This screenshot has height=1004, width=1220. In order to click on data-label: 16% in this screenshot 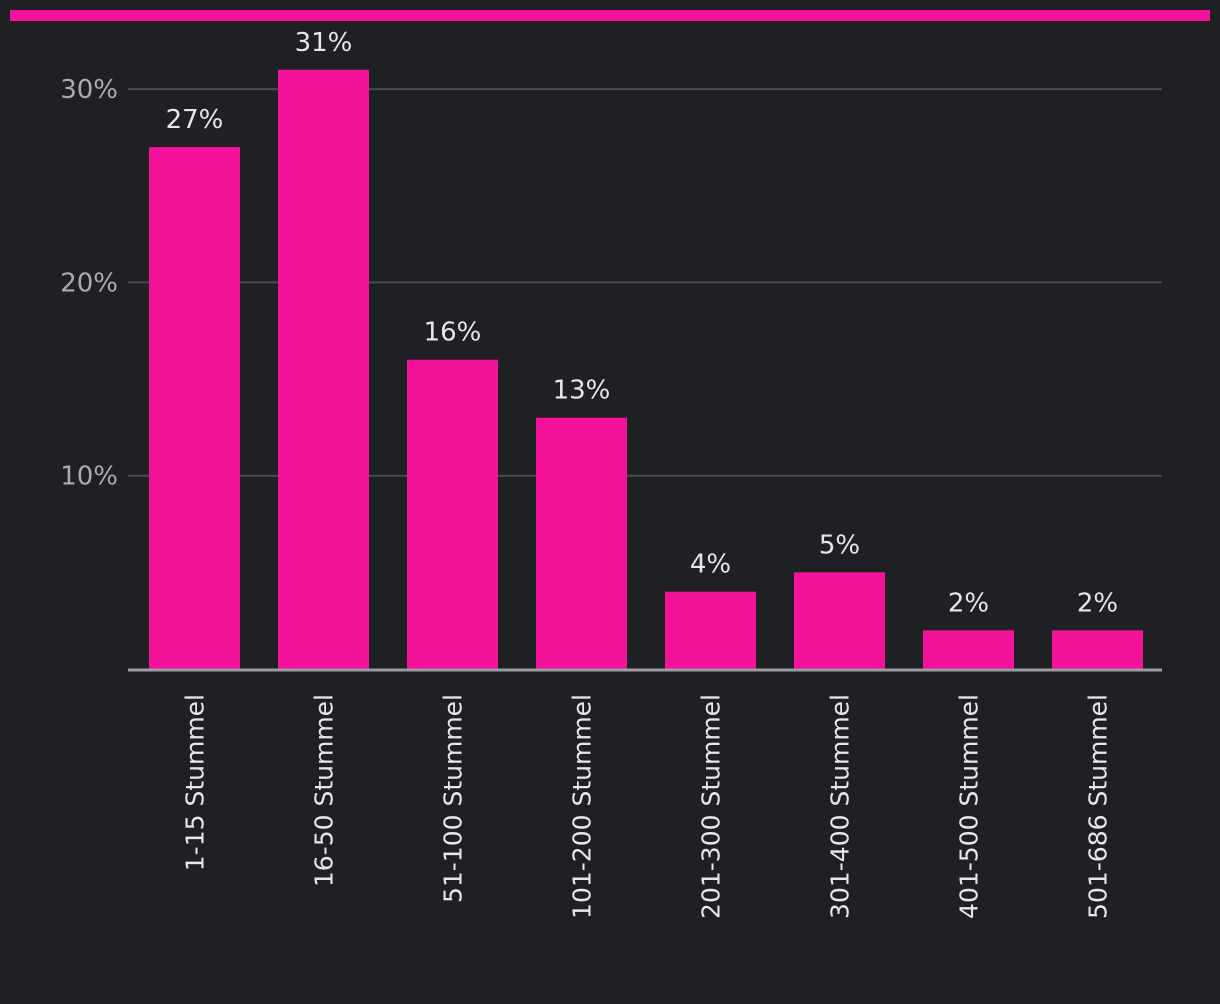, I will do `click(453, 333)`.